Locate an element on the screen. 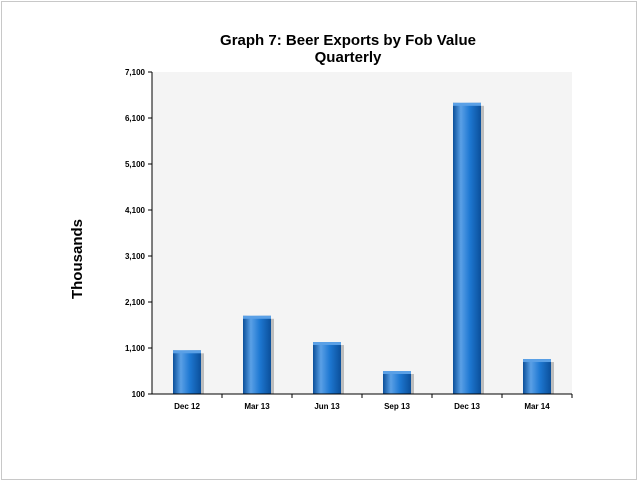  y-tick-label: 5,100 is located at coordinates (135, 164).